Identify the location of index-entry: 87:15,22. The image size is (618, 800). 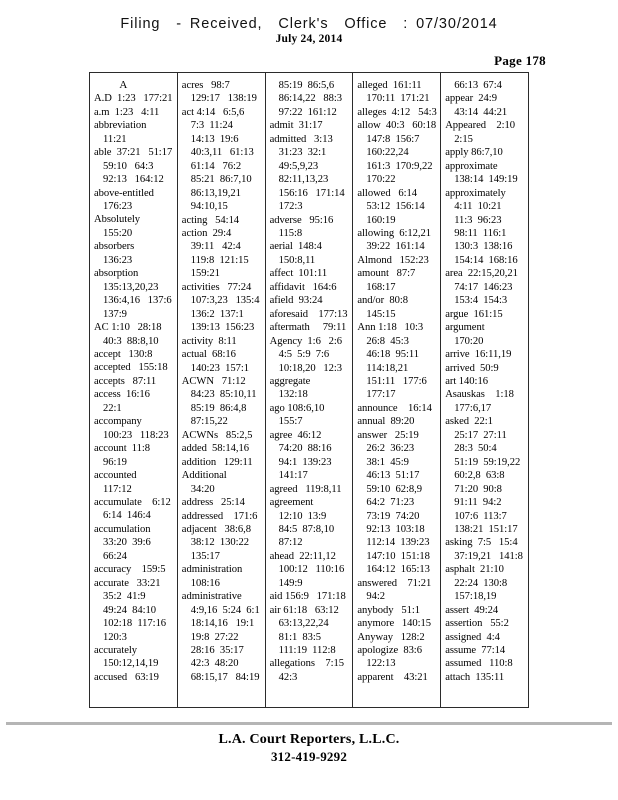
(209, 422).